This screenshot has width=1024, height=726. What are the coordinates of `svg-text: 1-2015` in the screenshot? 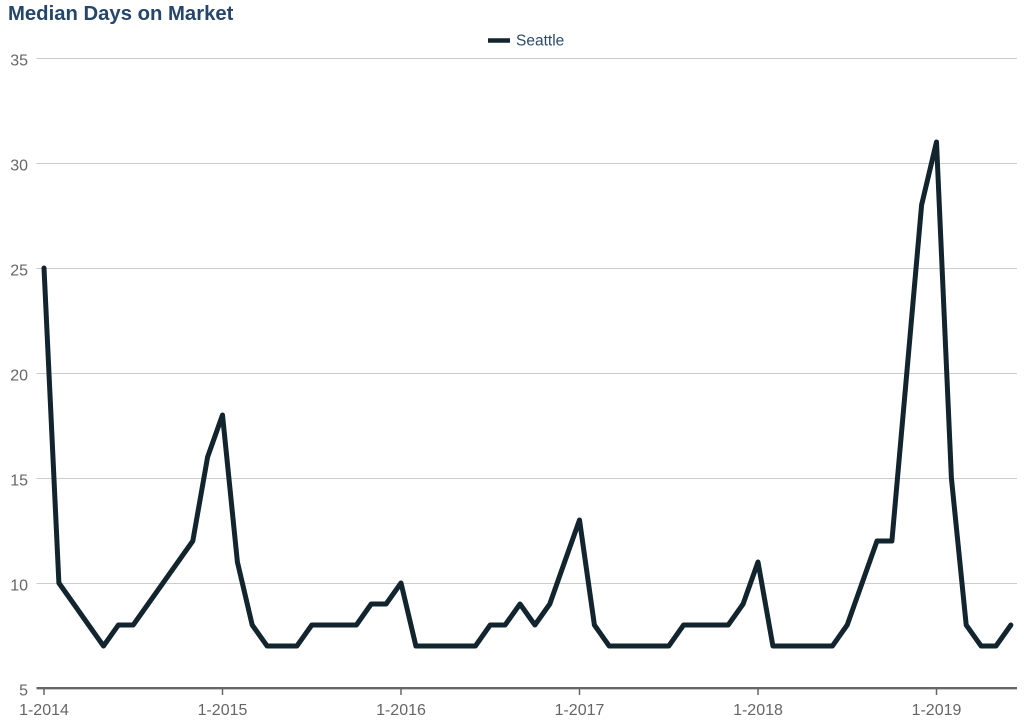 It's located at (223, 710).